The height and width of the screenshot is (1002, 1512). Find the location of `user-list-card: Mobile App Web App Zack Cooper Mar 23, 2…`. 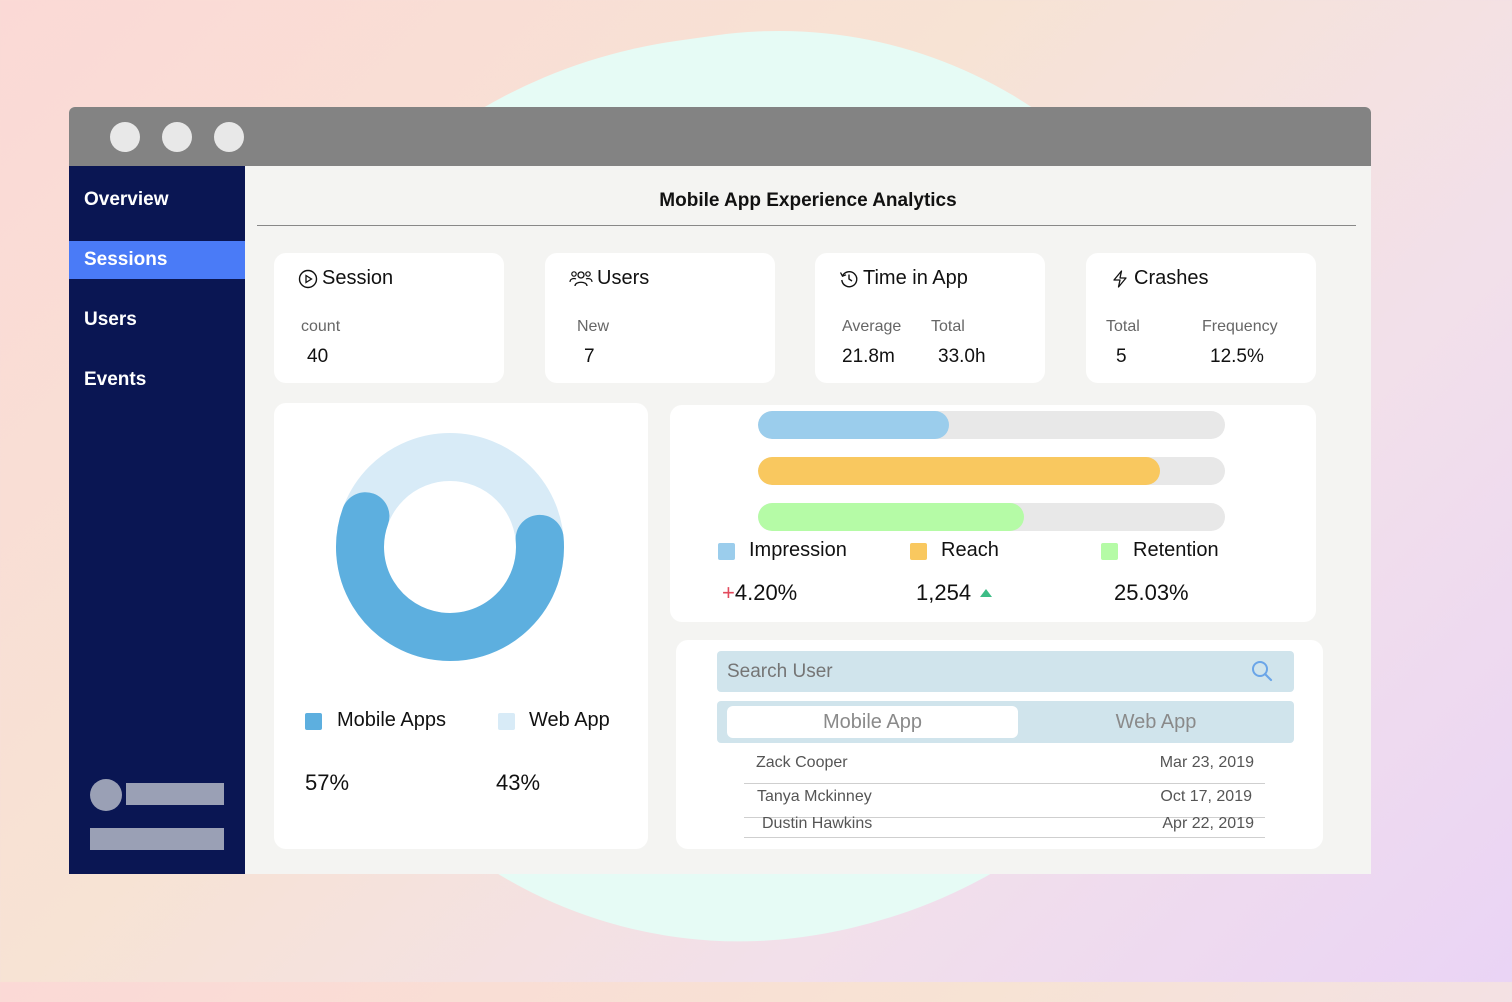

user-list-card: Mobile App Web App Zack Cooper Mar 23, 2… is located at coordinates (999, 744).